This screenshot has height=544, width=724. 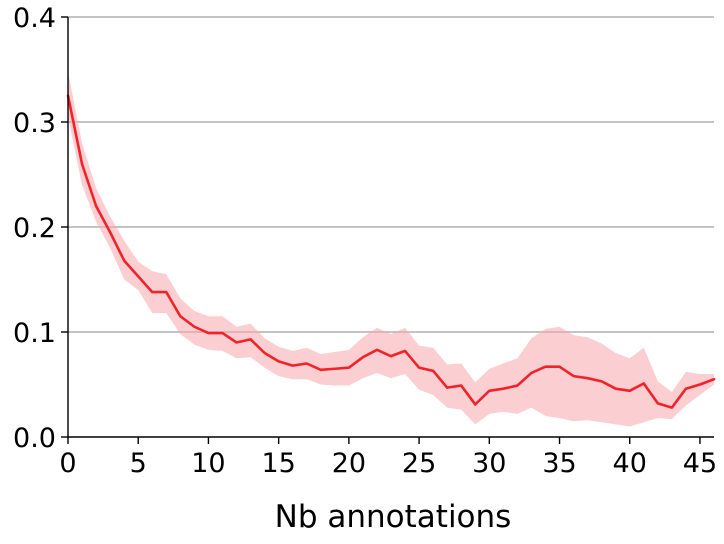 I want to click on x-tick-label-7: 35, so click(x=559, y=463).